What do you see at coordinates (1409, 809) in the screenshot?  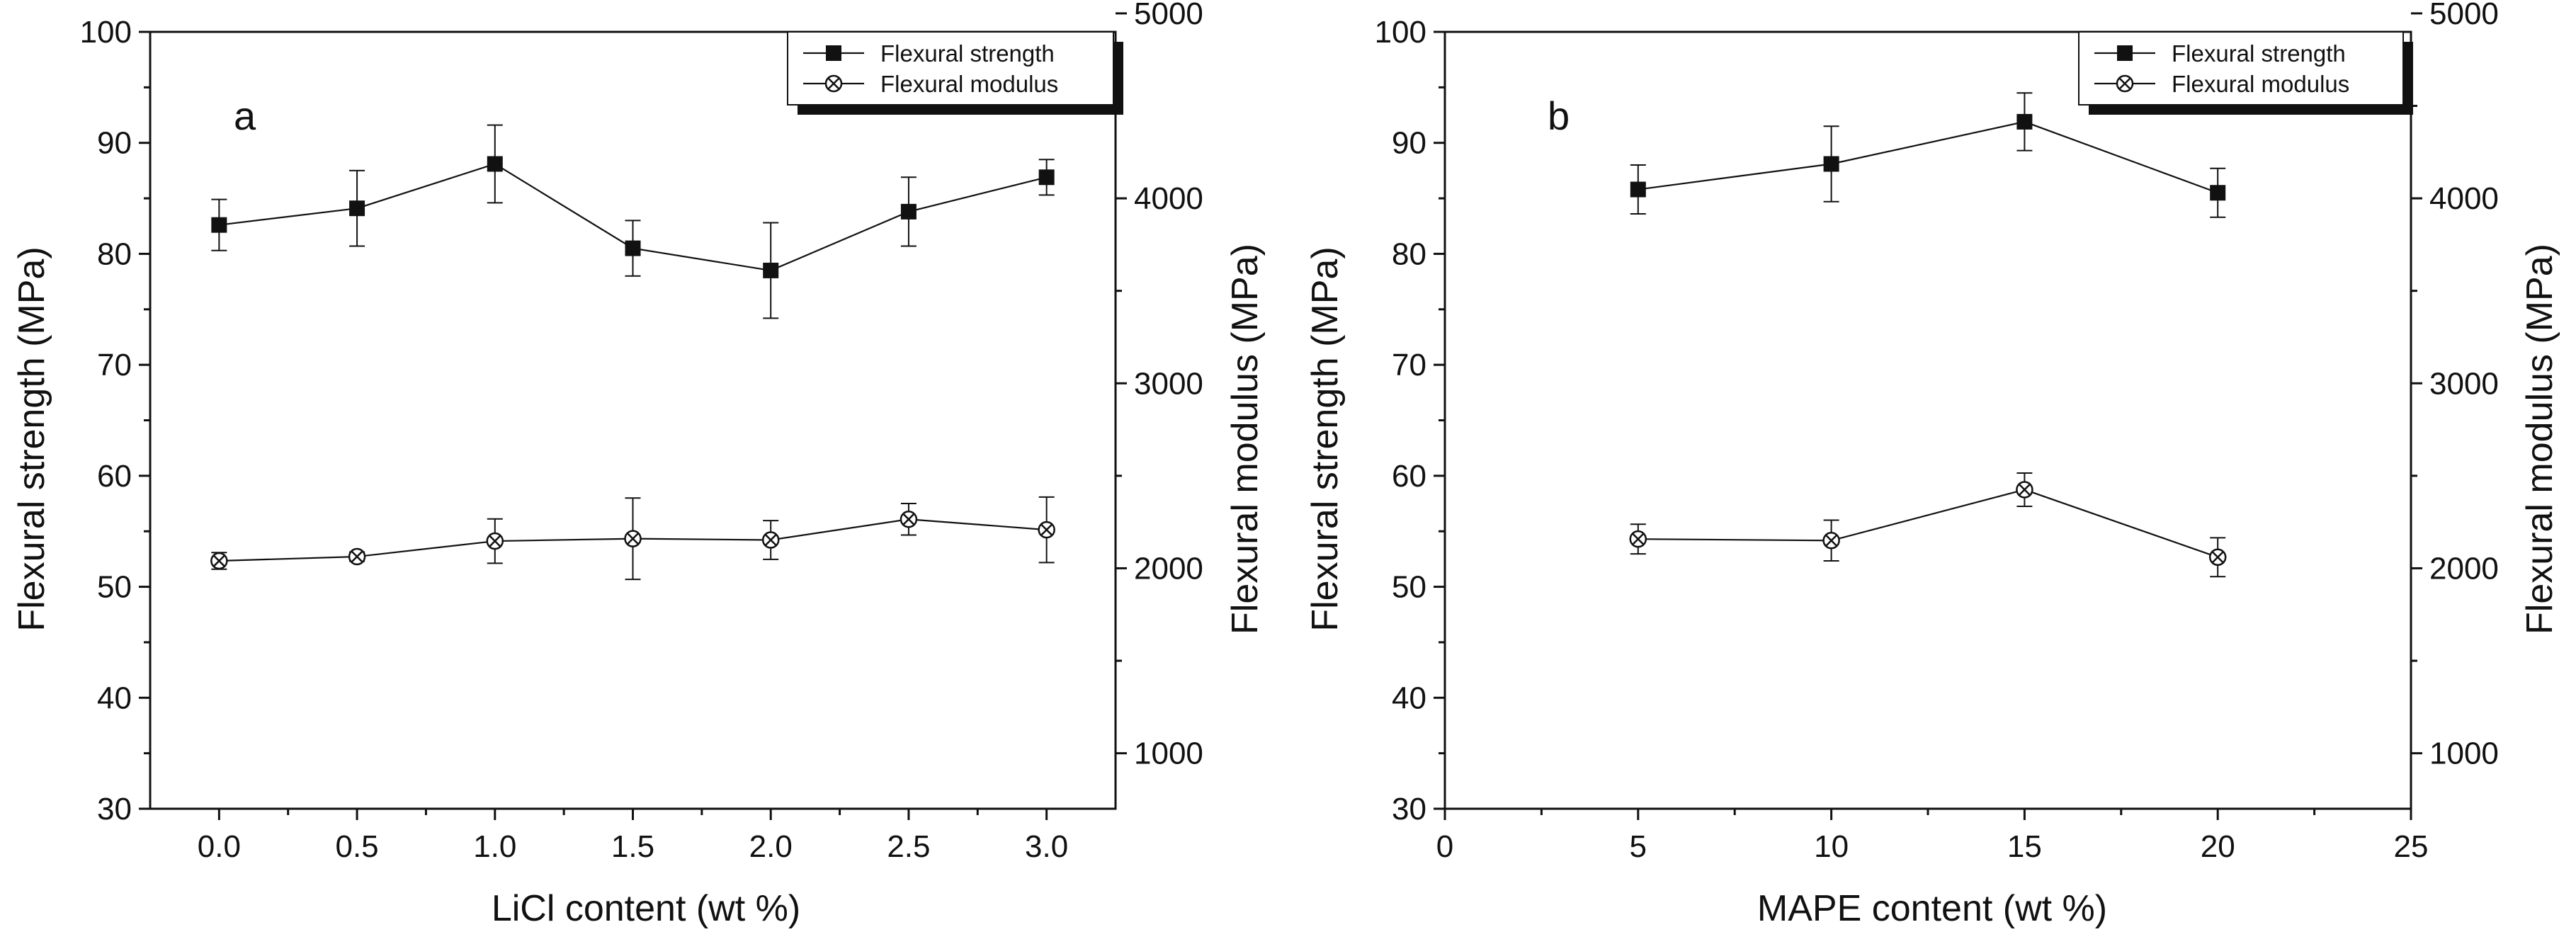 I see `panel-b-left-y-tick-label: 30` at bounding box center [1409, 809].